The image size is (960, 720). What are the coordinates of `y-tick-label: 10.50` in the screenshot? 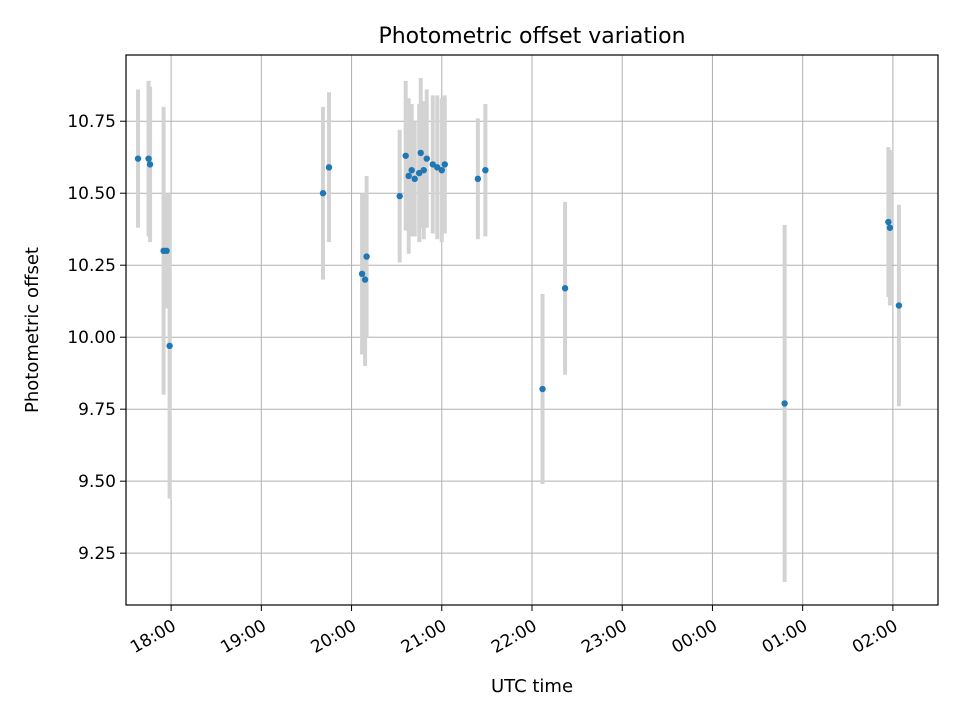 It's located at (91, 194).